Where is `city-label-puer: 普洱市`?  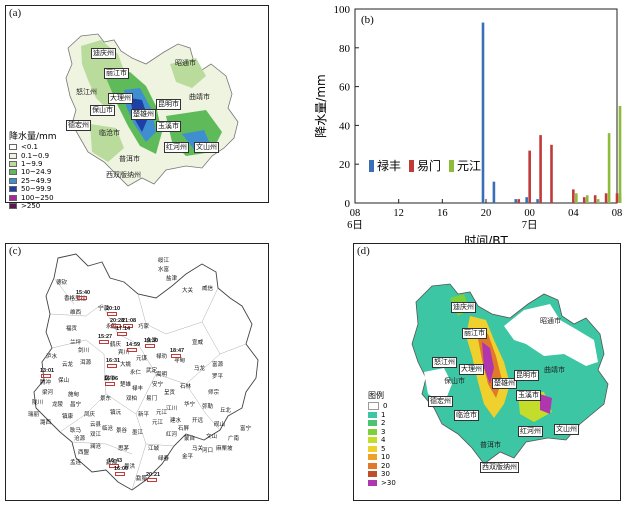 city-label-puer: 普洱市 is located at coordinates (129, 159).